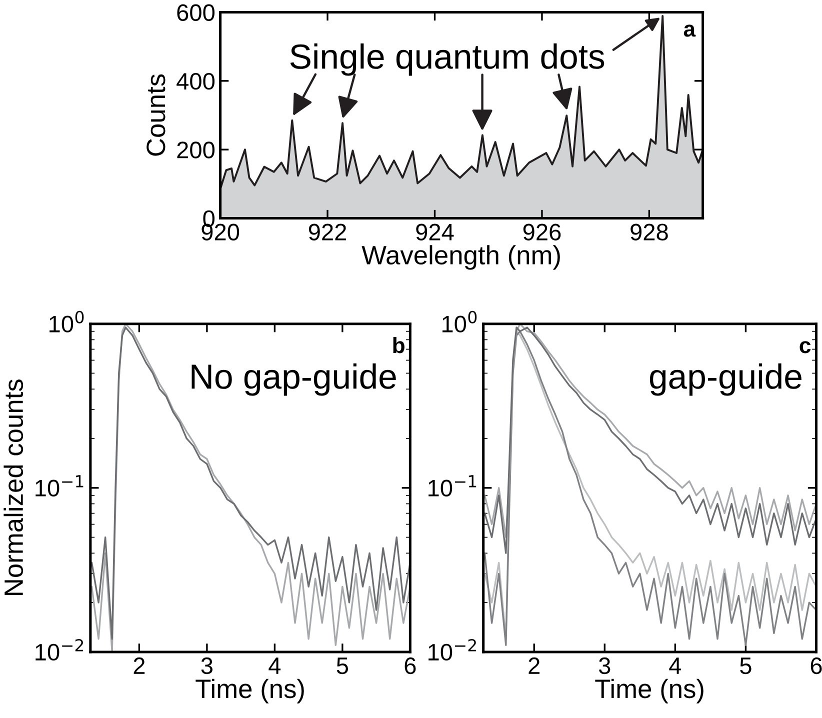 The image size is (822, 718). Describe the element at coordinates (542, 232) in the screenshot. I see `x-tick-label: 926` at that location.